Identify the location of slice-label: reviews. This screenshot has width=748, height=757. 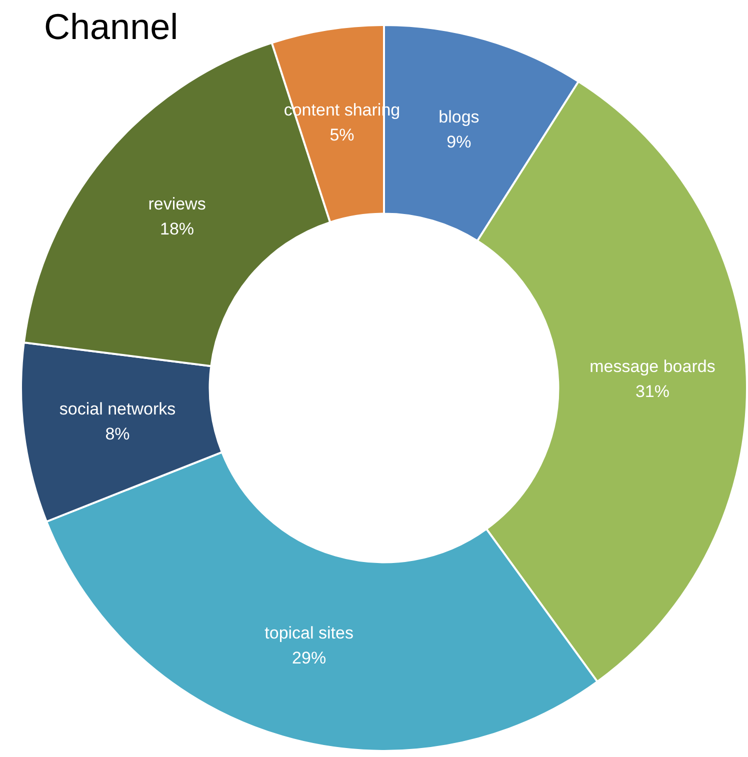
(177, 204).